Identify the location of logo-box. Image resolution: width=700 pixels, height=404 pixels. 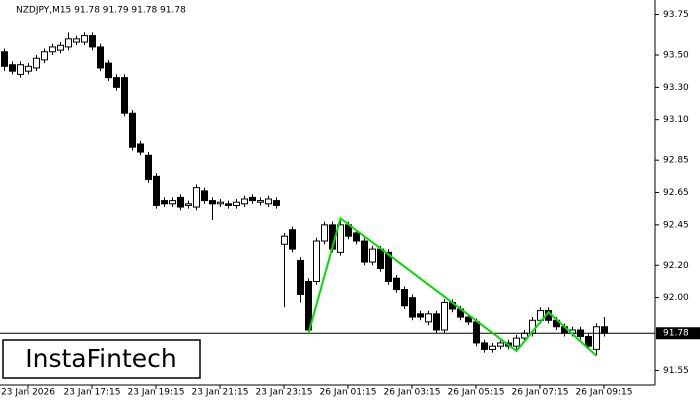
(101, 359).